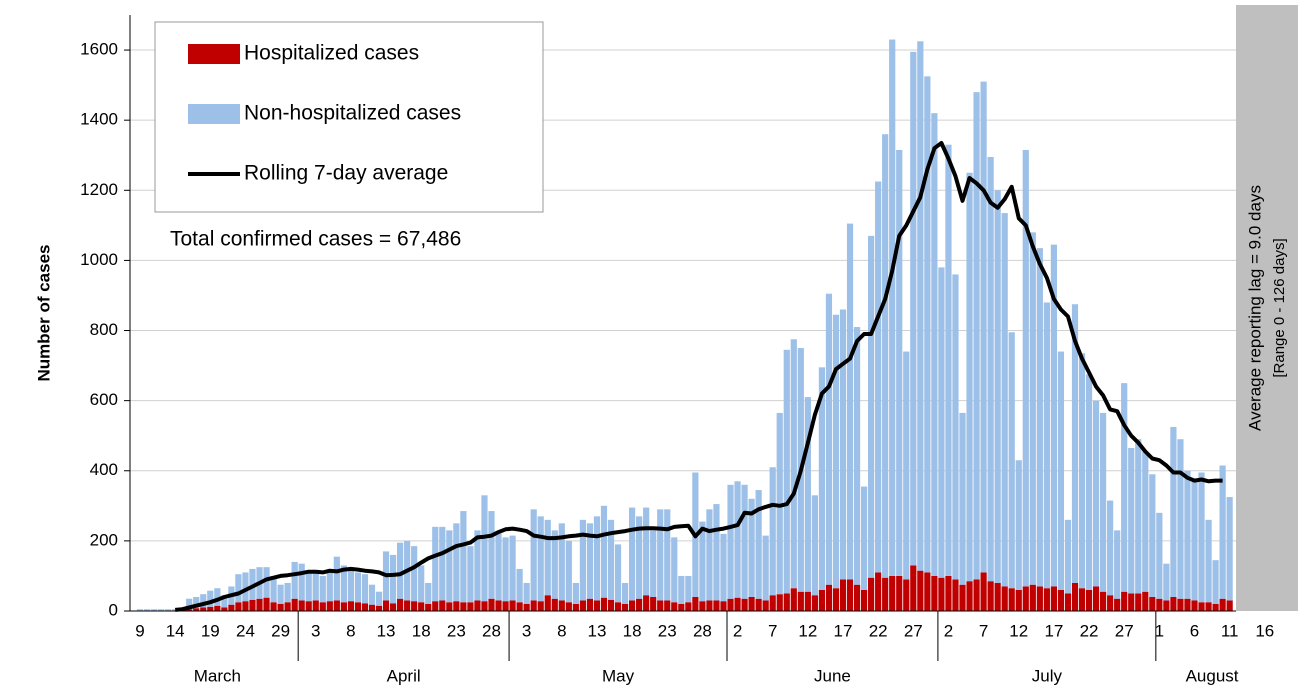 This screenshot has width=1298, height=692. I want to click on x-tick-label: 23, so click(456, 630).